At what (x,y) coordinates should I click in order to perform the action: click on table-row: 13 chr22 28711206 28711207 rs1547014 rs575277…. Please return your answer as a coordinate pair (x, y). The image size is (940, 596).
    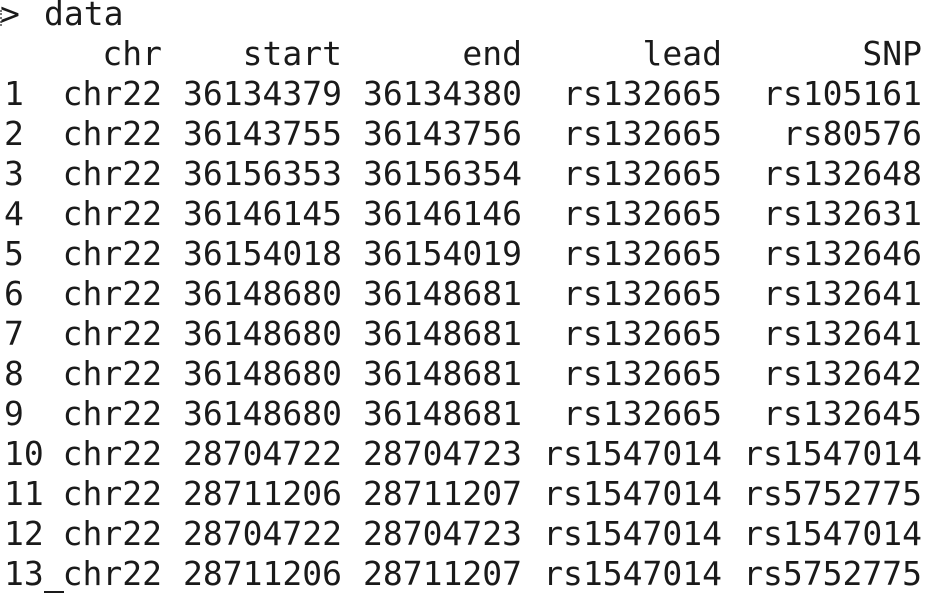
    Looking at the image, I should click on (470, 574).